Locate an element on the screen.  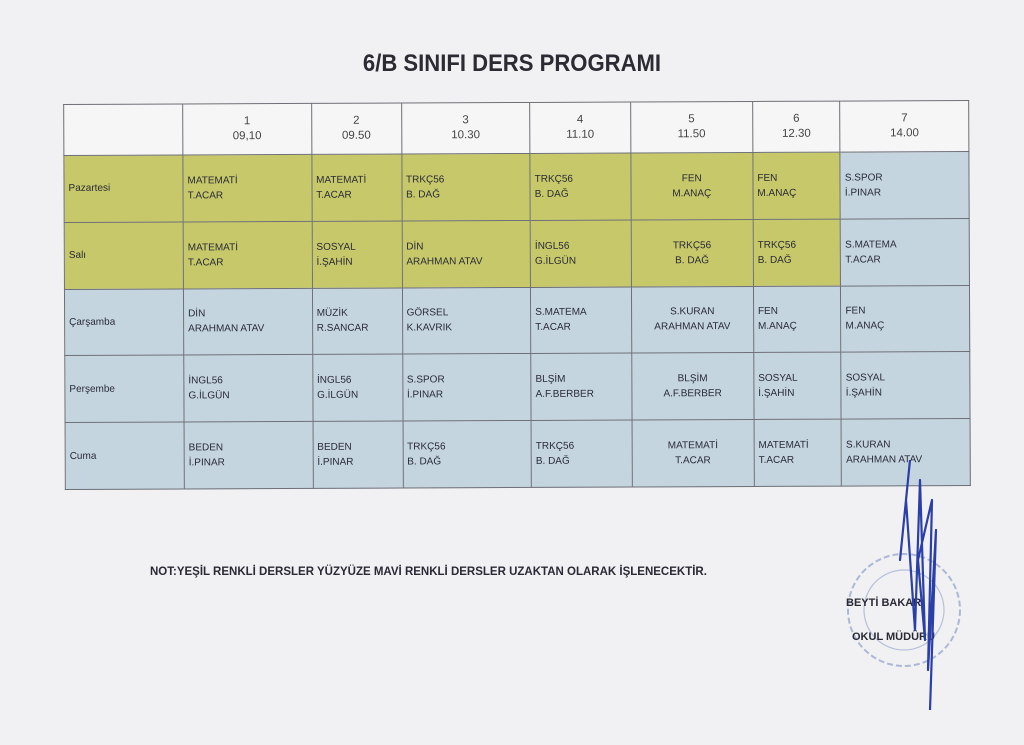
lesson-teacher: R.SANCAR is located at coordinates (342, 329).